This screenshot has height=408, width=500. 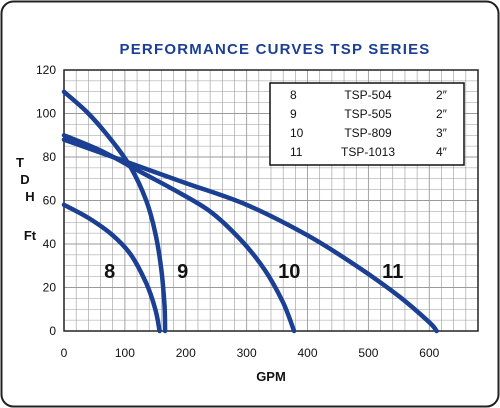 What do you see at coordinates (29, 196) in the screenshot?
I see `y-axis-label-letter: H` at bounding box center [29, 196].